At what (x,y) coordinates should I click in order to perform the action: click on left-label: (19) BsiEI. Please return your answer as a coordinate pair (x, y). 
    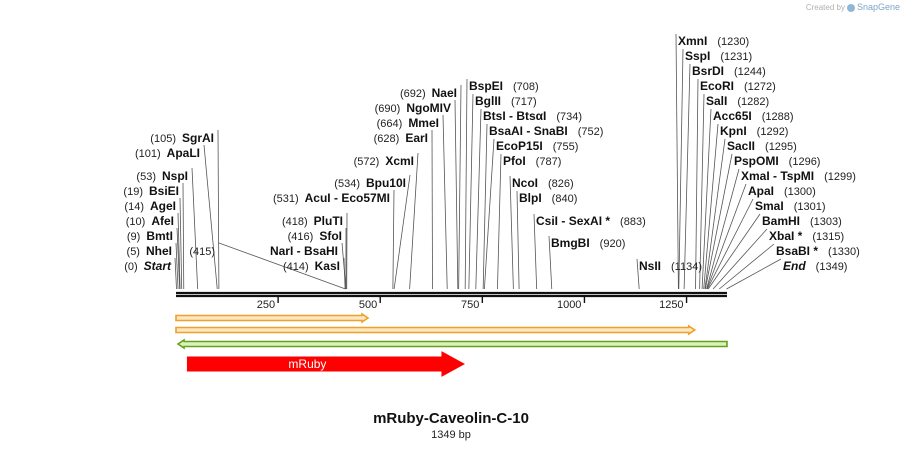
    Looking at the image, I should click on (151, 191).